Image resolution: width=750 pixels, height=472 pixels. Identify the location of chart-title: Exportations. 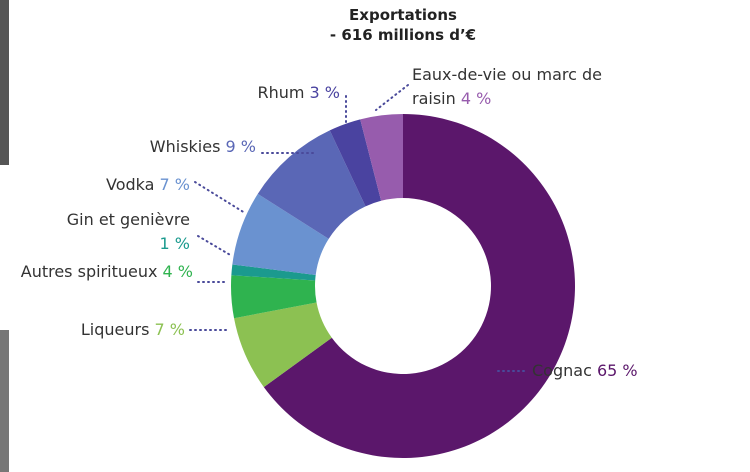
(403, 15).